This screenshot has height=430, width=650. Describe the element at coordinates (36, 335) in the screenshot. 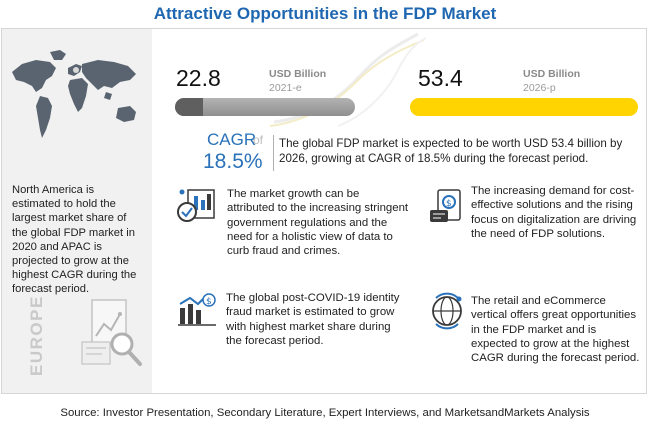

I see `region-watermark: EUROPE` at that location.